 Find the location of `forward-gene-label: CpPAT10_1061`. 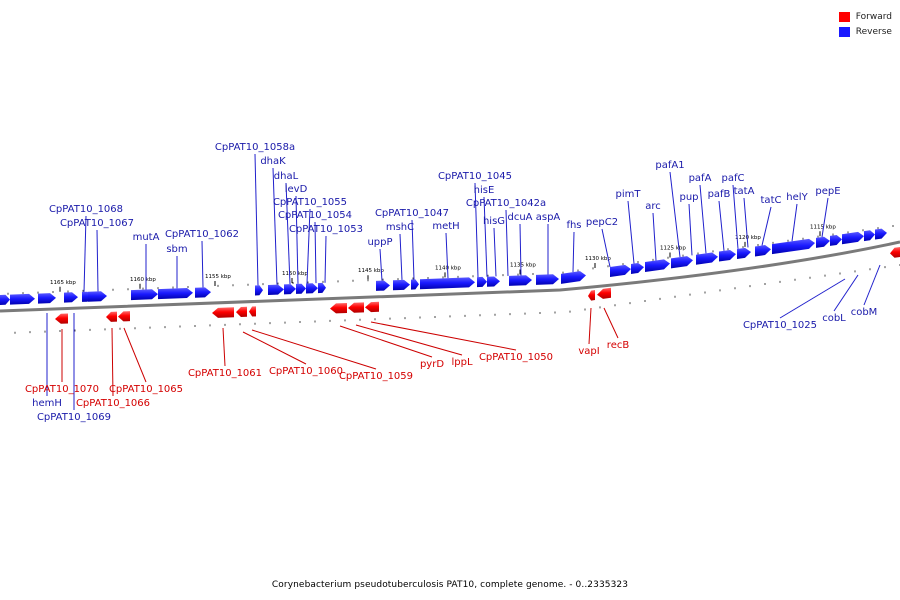

forward-gene-label: CpPAT10_1061 is located at coordinates (225, 373).